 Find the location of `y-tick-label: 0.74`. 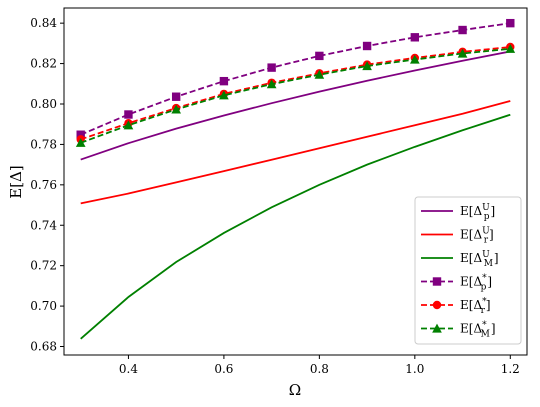

y-tick-label: 0.74 is located at coordinates (43, 225).